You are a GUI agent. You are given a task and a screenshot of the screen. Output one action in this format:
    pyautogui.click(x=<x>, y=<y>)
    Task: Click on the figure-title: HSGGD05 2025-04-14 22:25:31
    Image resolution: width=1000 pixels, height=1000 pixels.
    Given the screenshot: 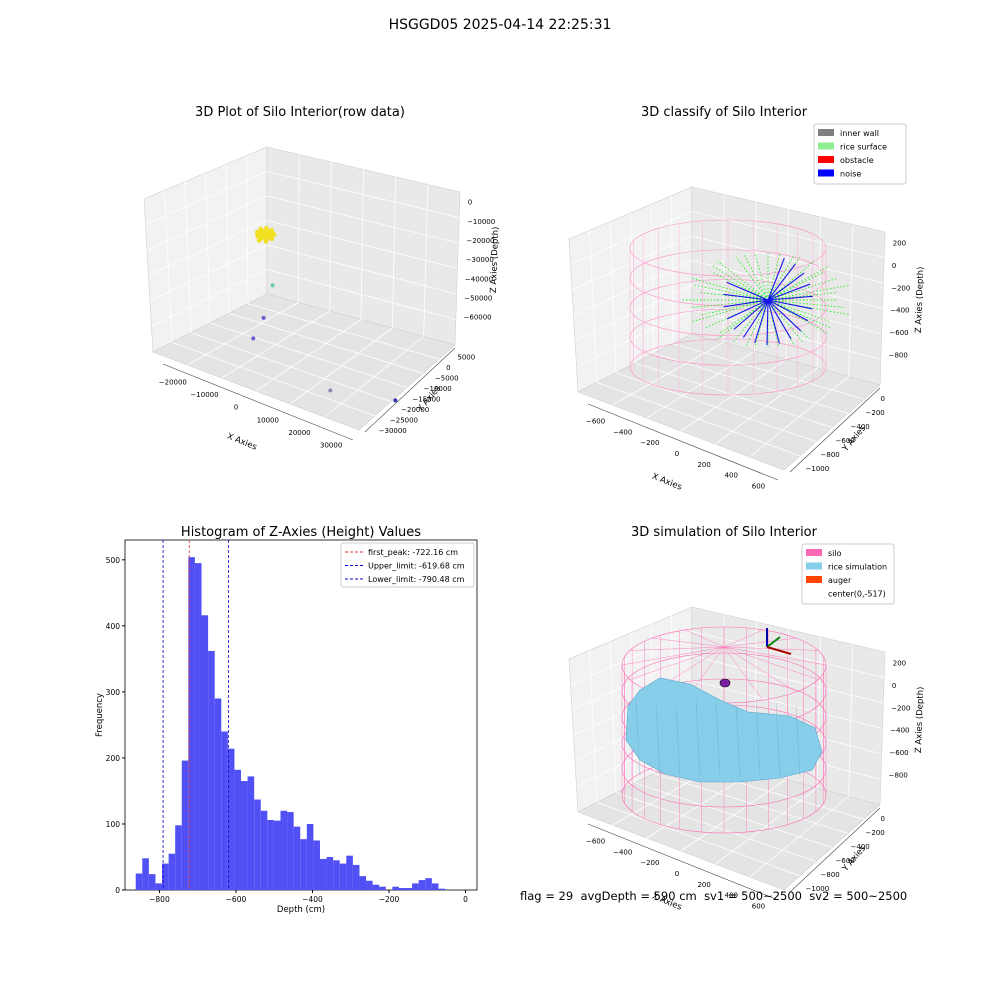 What is the action you would take?
    pyautogui.click(x=500, y=25)
    